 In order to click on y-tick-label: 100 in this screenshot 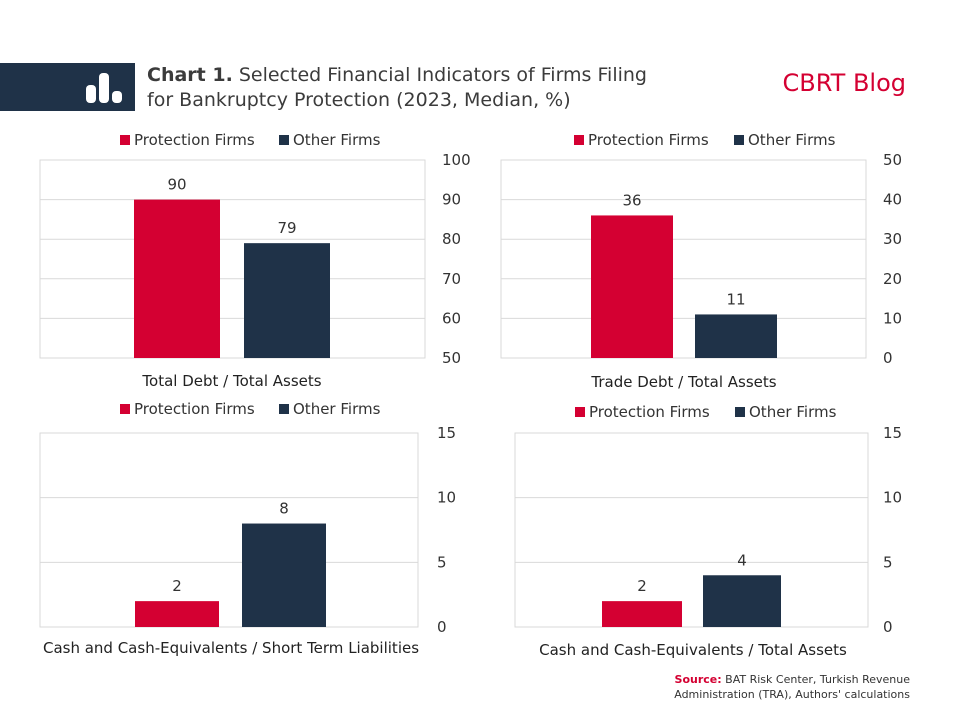, I will do `click(456, 160)`.